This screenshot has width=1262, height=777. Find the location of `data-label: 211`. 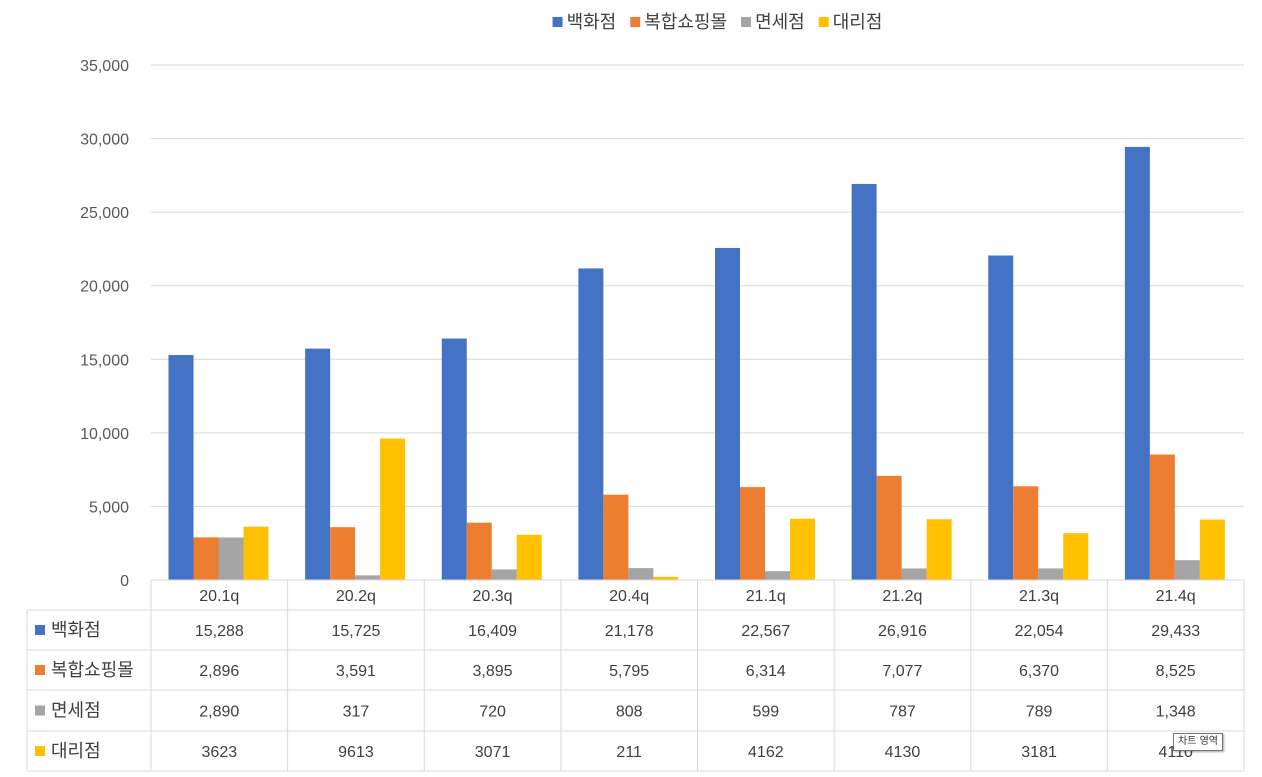

data-label: 211 is located at coordinates (629, 752).